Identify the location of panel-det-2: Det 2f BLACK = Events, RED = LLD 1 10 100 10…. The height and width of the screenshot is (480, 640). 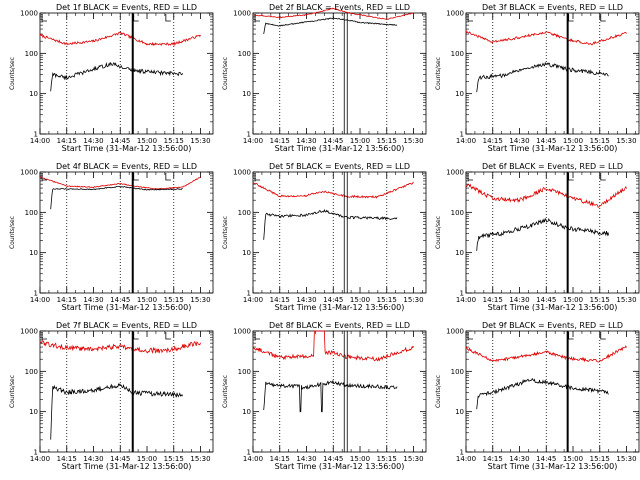
(324, 78).